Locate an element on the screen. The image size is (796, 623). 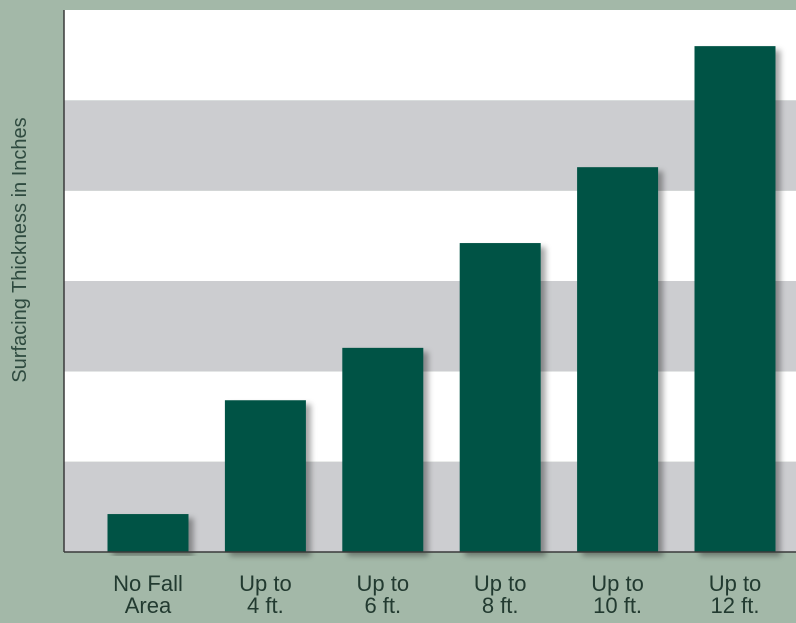
x-tick-label: Up to 10 ft. is located at coordinates (617, 594).